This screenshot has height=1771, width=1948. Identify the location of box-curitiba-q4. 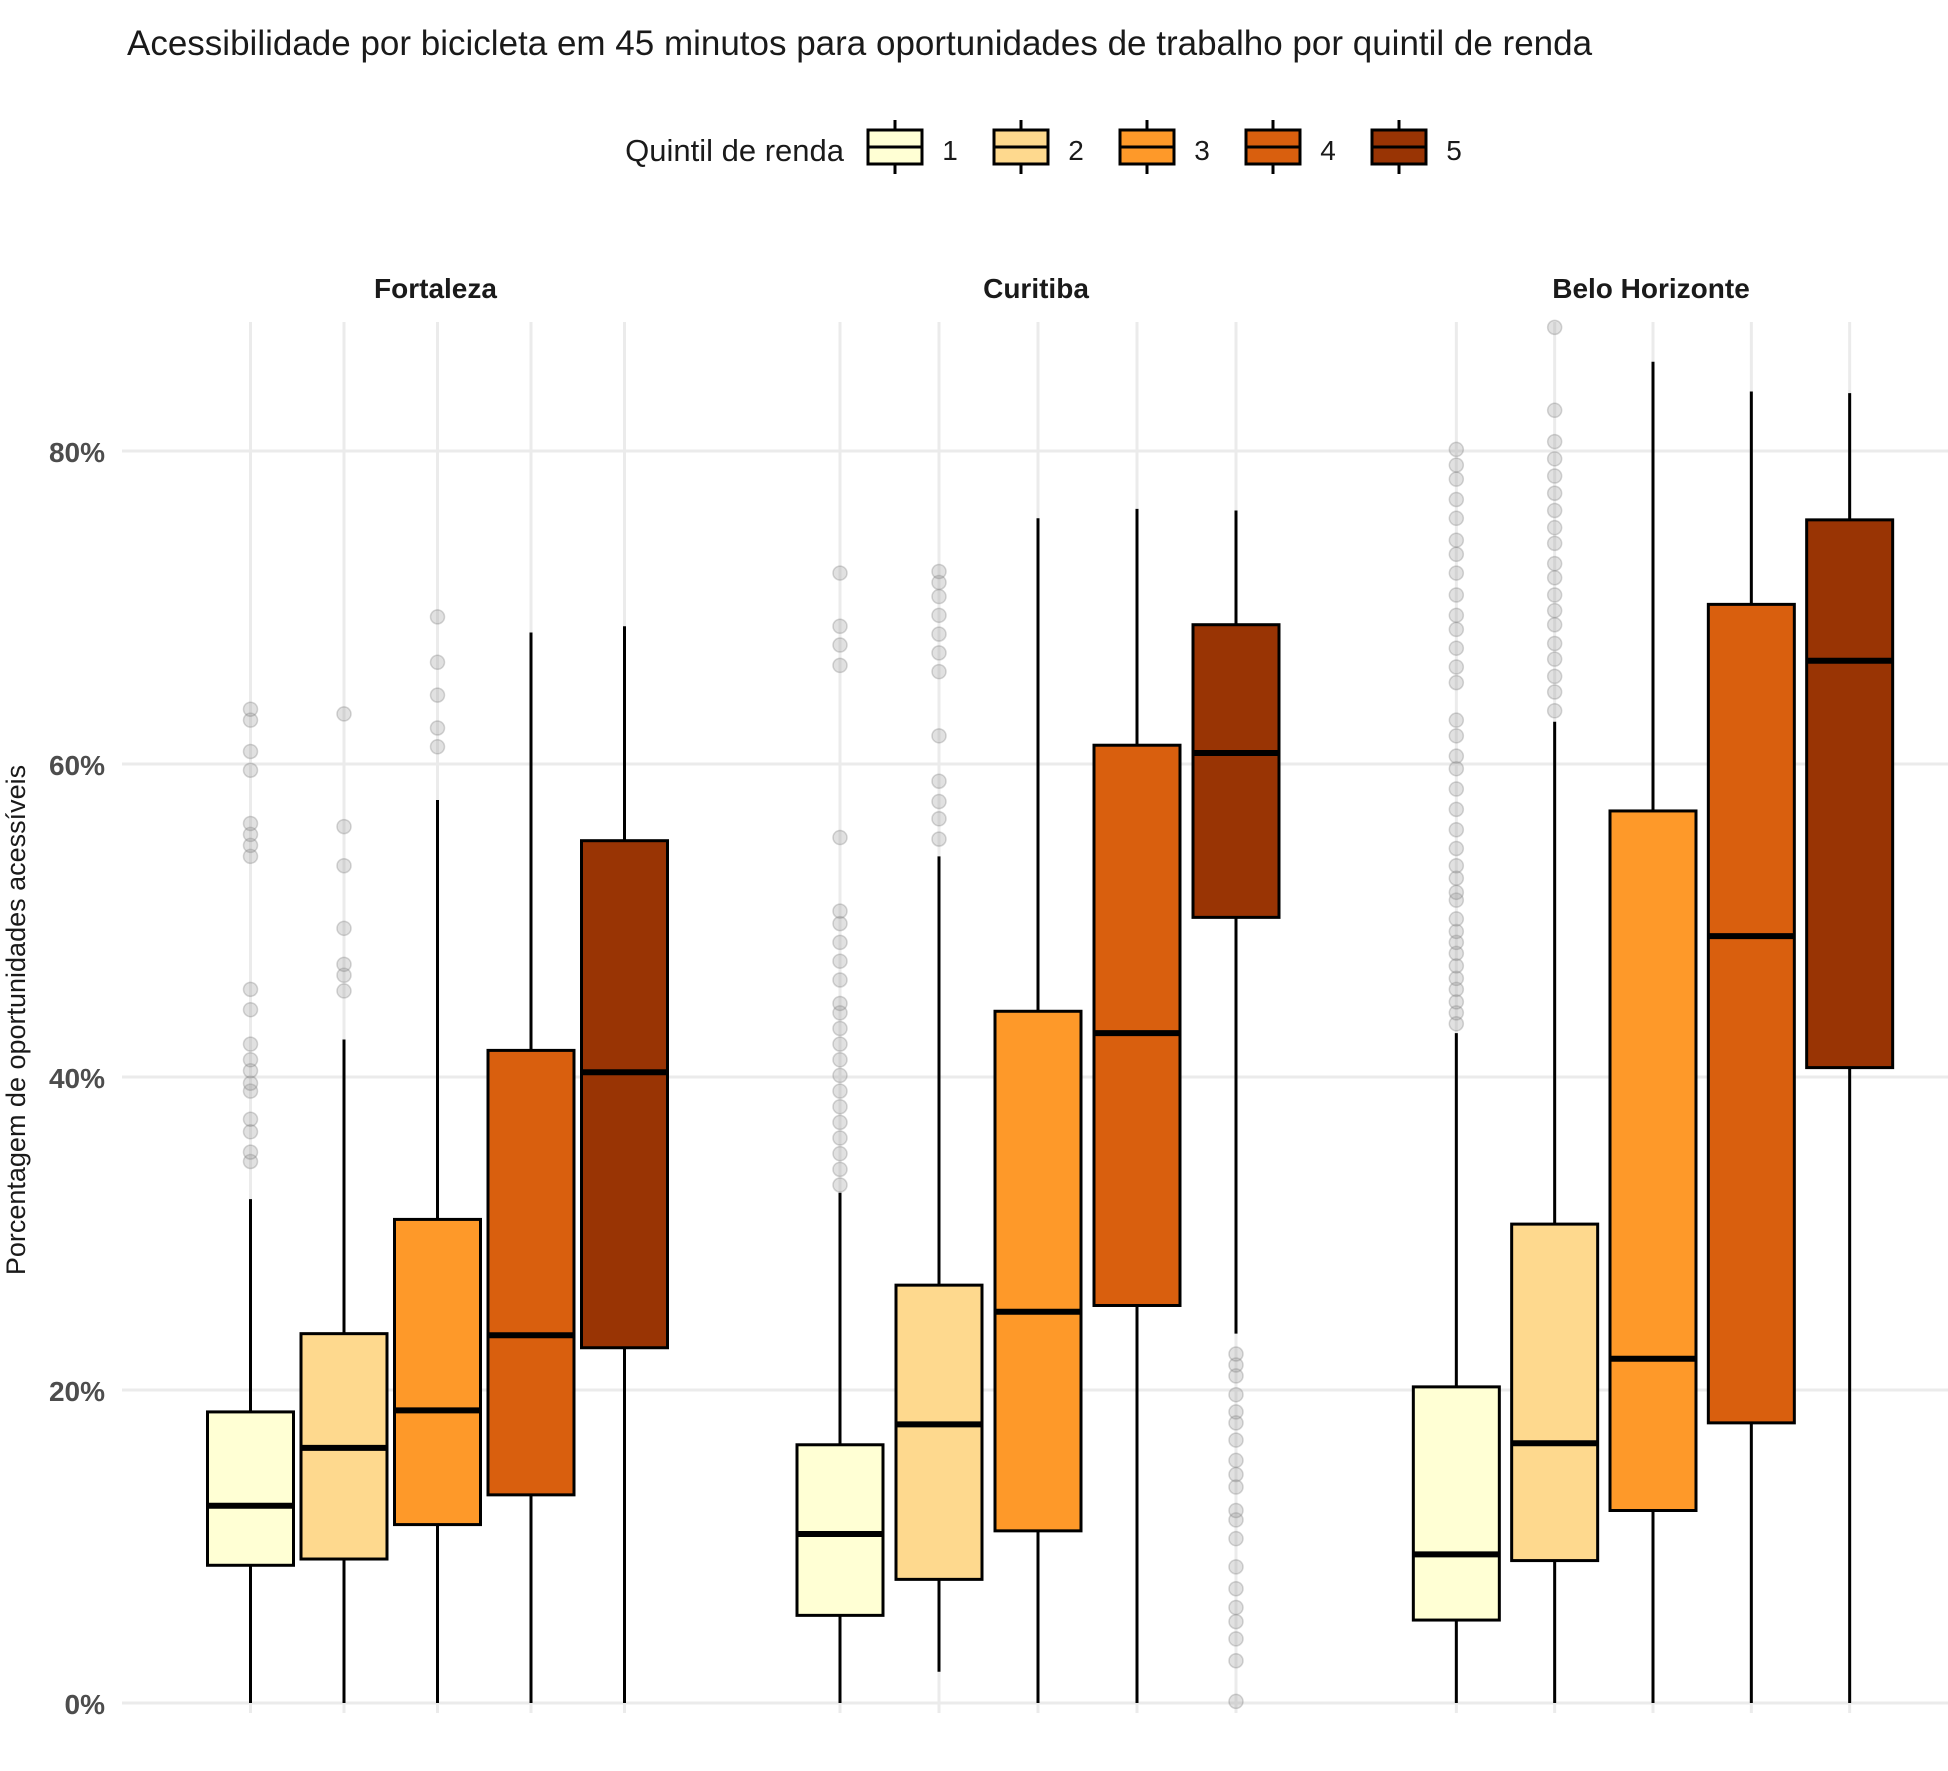
(1137, 1105).